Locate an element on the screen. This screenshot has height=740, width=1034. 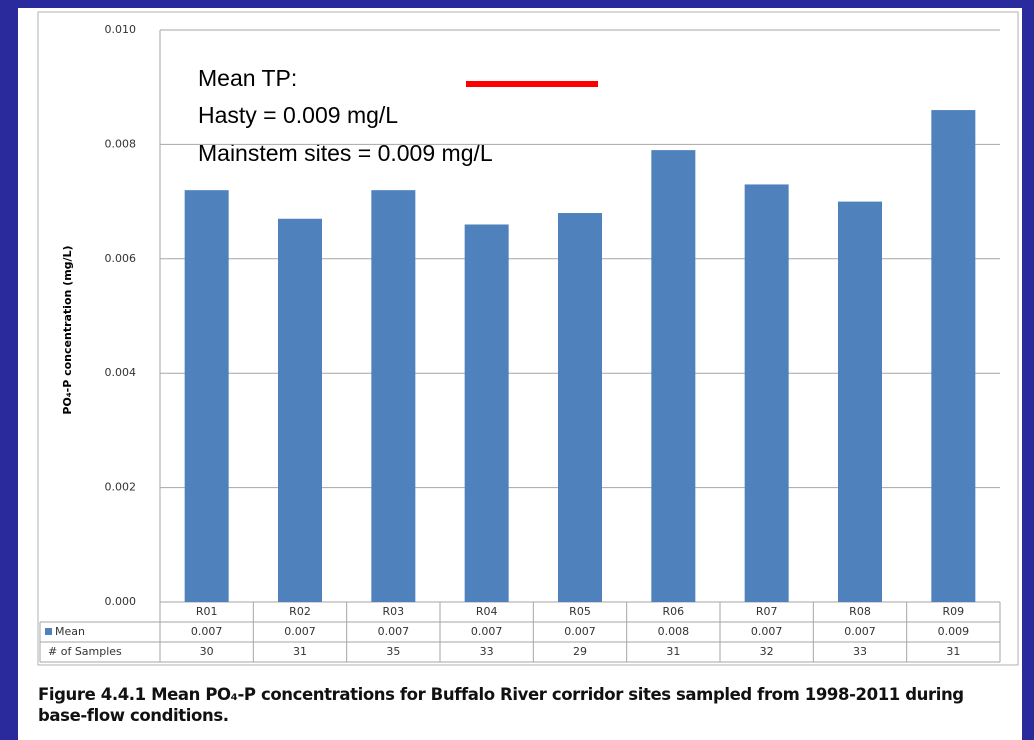
legend-label: Mean is located at coordinates (70, 631).